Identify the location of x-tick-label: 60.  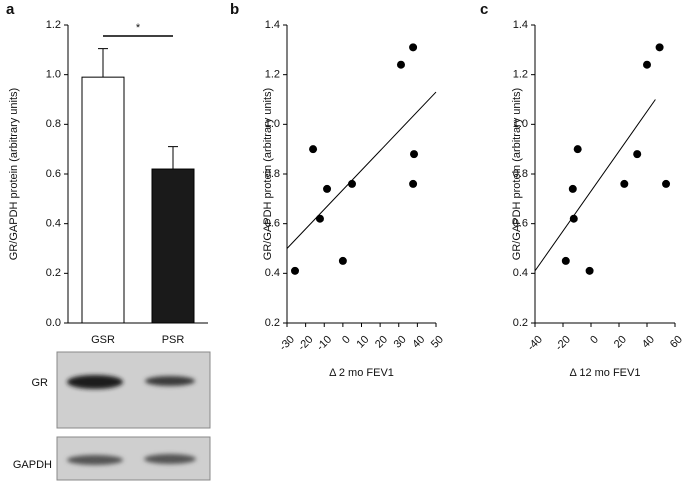
(676, 342).